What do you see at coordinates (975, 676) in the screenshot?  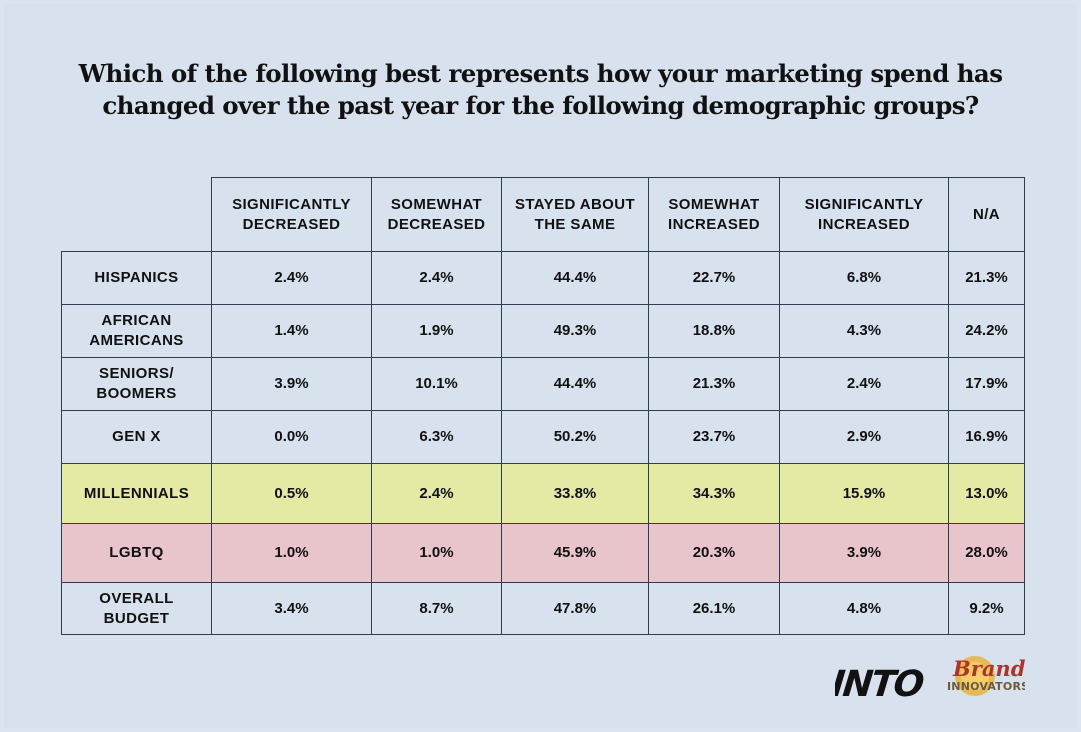 I see `sunburst-core-icon` at bounding box center [975, 676].